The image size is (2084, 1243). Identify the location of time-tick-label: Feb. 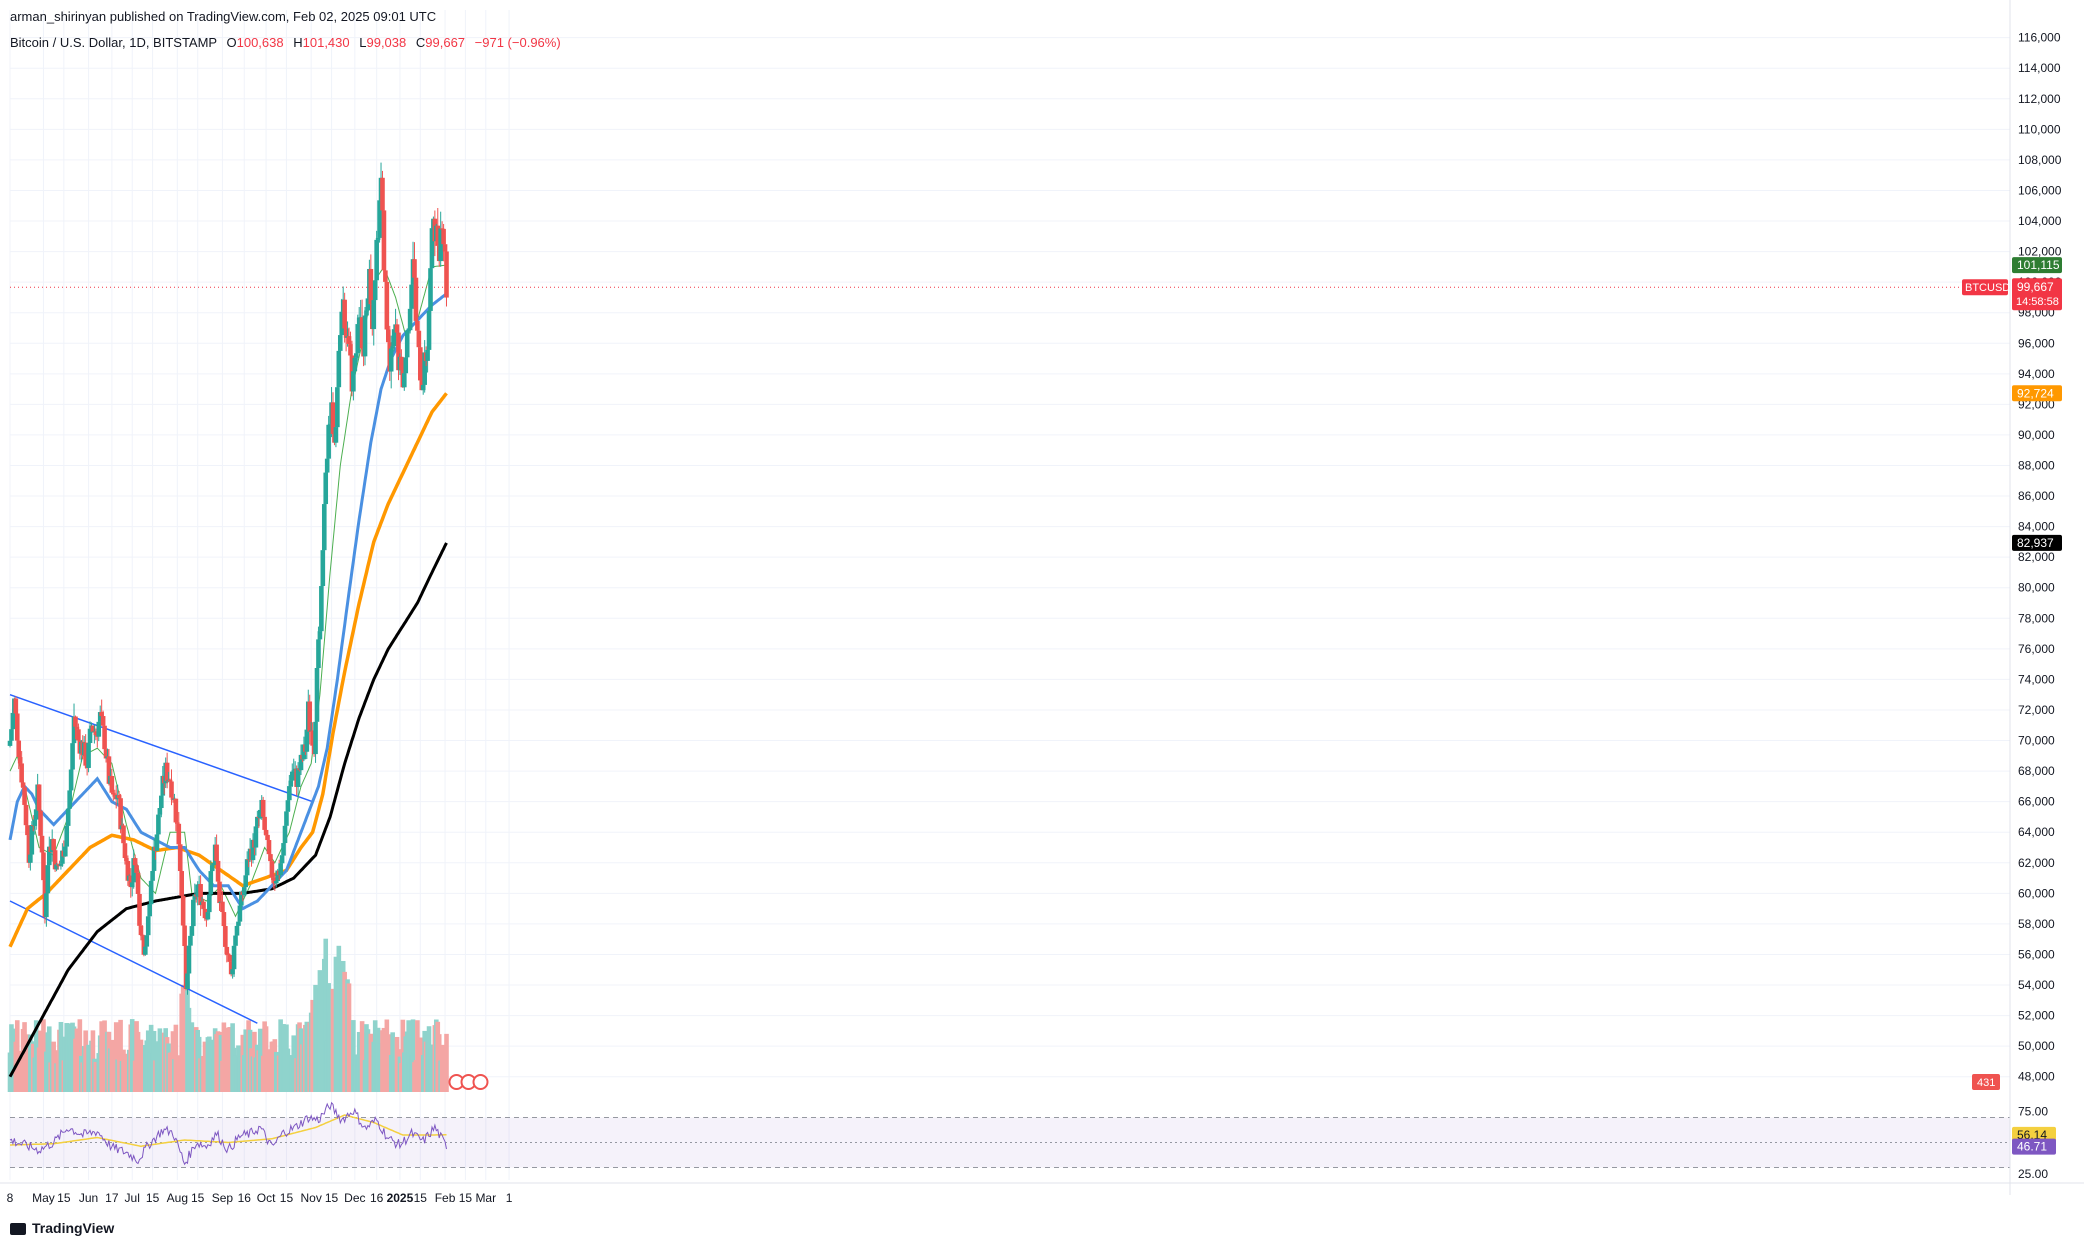
(445, 1198).